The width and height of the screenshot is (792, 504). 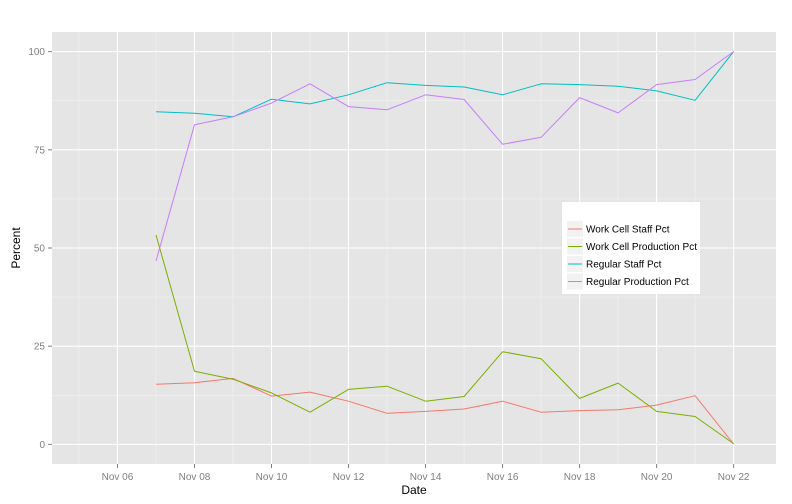 I want to click on y-tick-label: 50, so click(x=40, y=249).